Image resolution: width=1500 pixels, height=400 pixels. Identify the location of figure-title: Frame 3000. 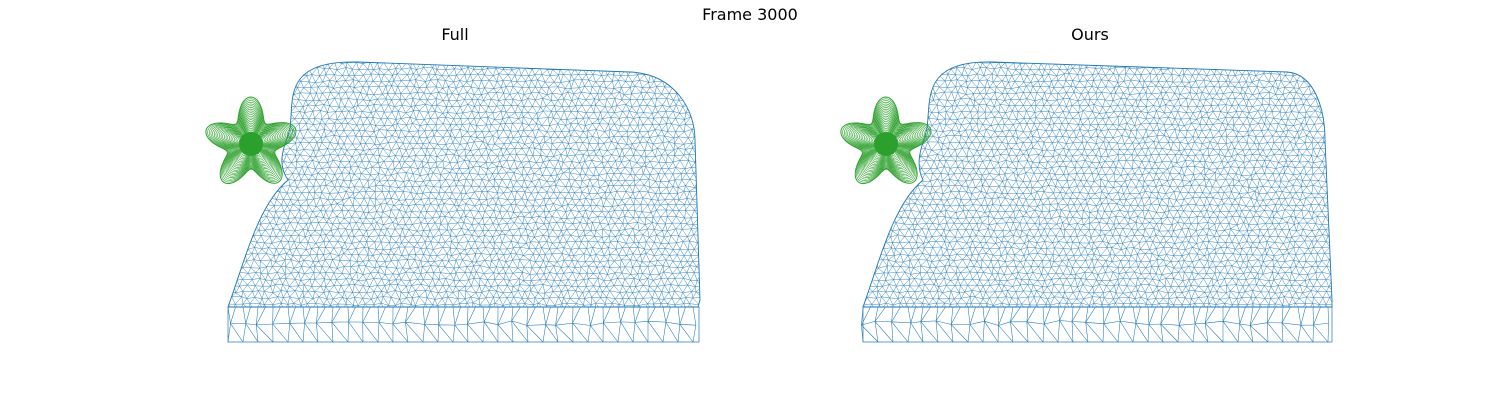
(750, 14).